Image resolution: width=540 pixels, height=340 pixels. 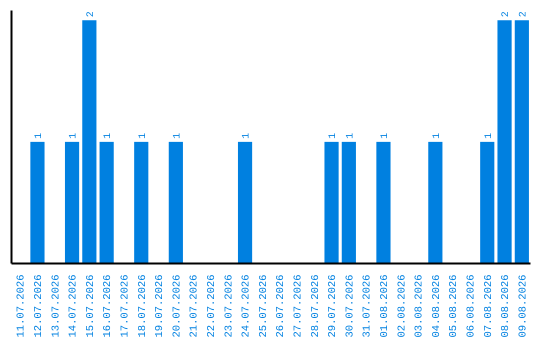 What do you see at coordinates (506, 306) in the screenshot?
I see `x-tick-label: 08.08.2026` at bounding box center [506, 306].